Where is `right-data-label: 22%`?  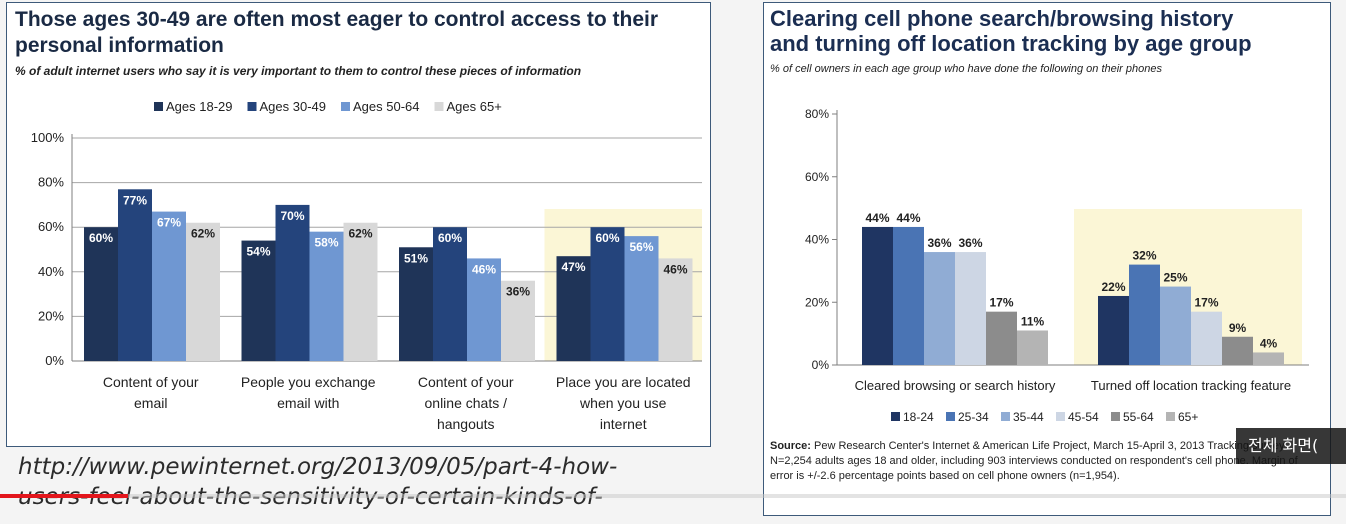
right-data-label: 22% is located at coordinates (1113, 287).